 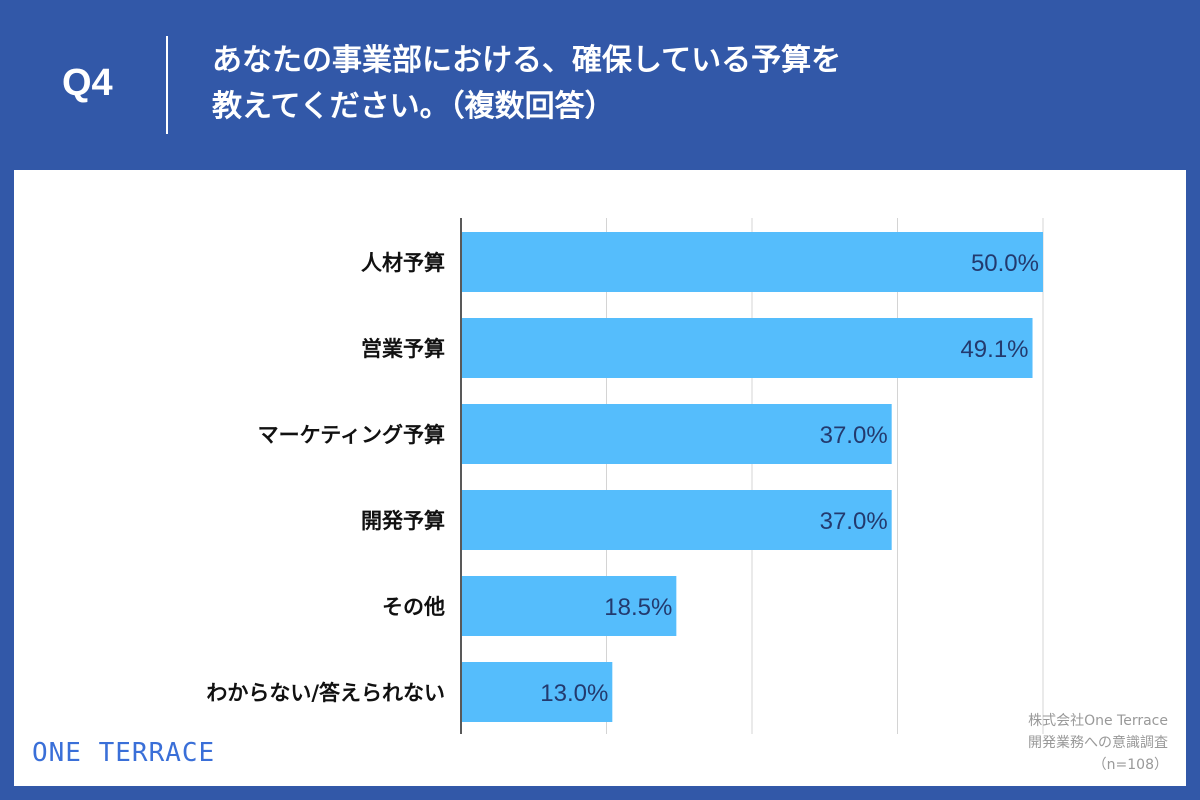 I want to click on value-label: 18.5%, so click(x=638, y=607).